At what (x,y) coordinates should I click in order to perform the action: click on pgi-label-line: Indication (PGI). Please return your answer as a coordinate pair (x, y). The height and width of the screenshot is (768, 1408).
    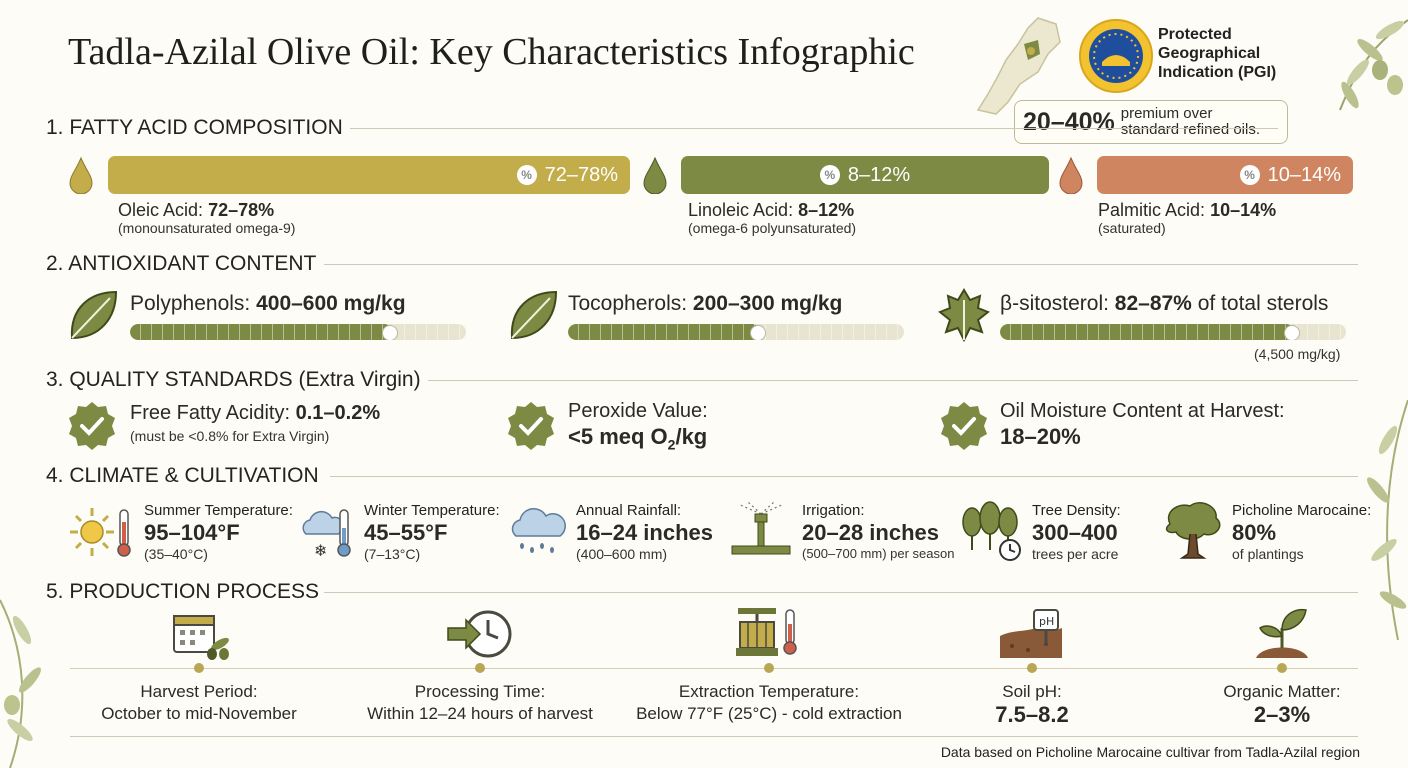
    Looking at the image, I should click on (1217, 72).